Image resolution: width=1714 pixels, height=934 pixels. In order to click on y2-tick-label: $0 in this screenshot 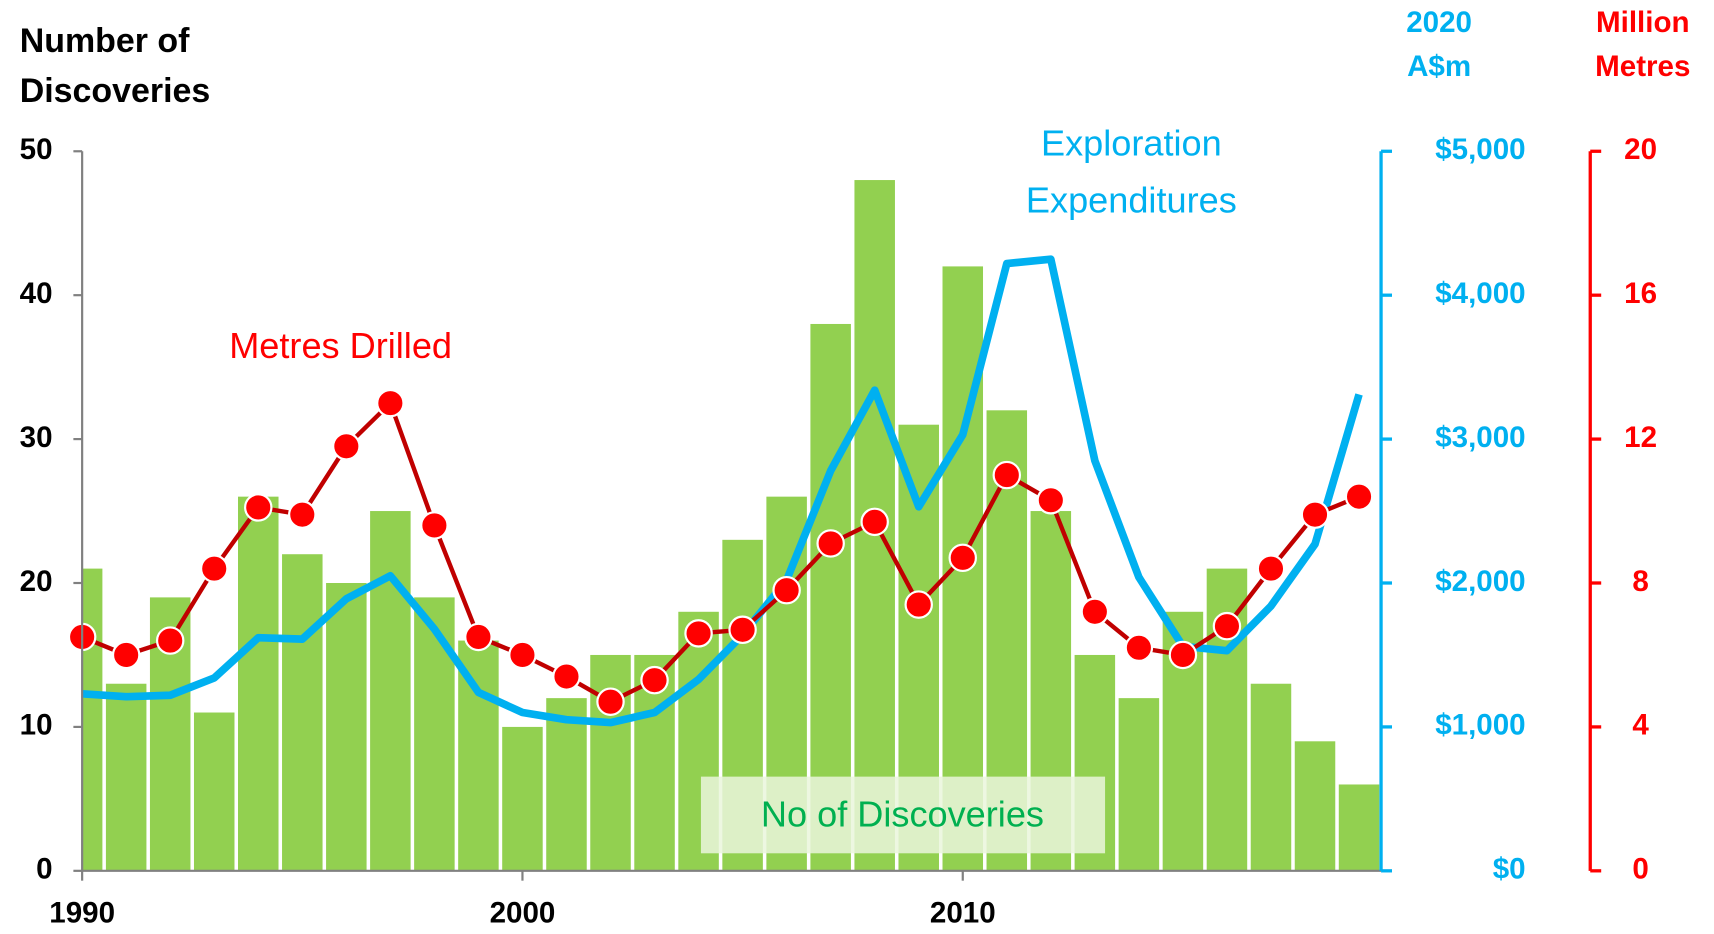, I will do `click(1509, 869)`.